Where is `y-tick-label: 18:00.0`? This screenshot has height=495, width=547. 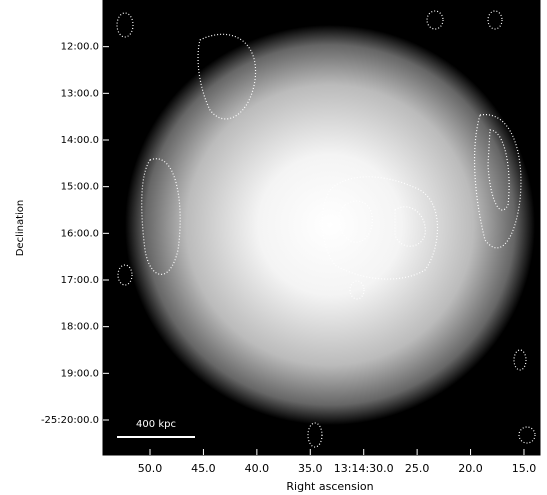
y-tick-label: 18:00.0 is located at coordinates (80, 327).